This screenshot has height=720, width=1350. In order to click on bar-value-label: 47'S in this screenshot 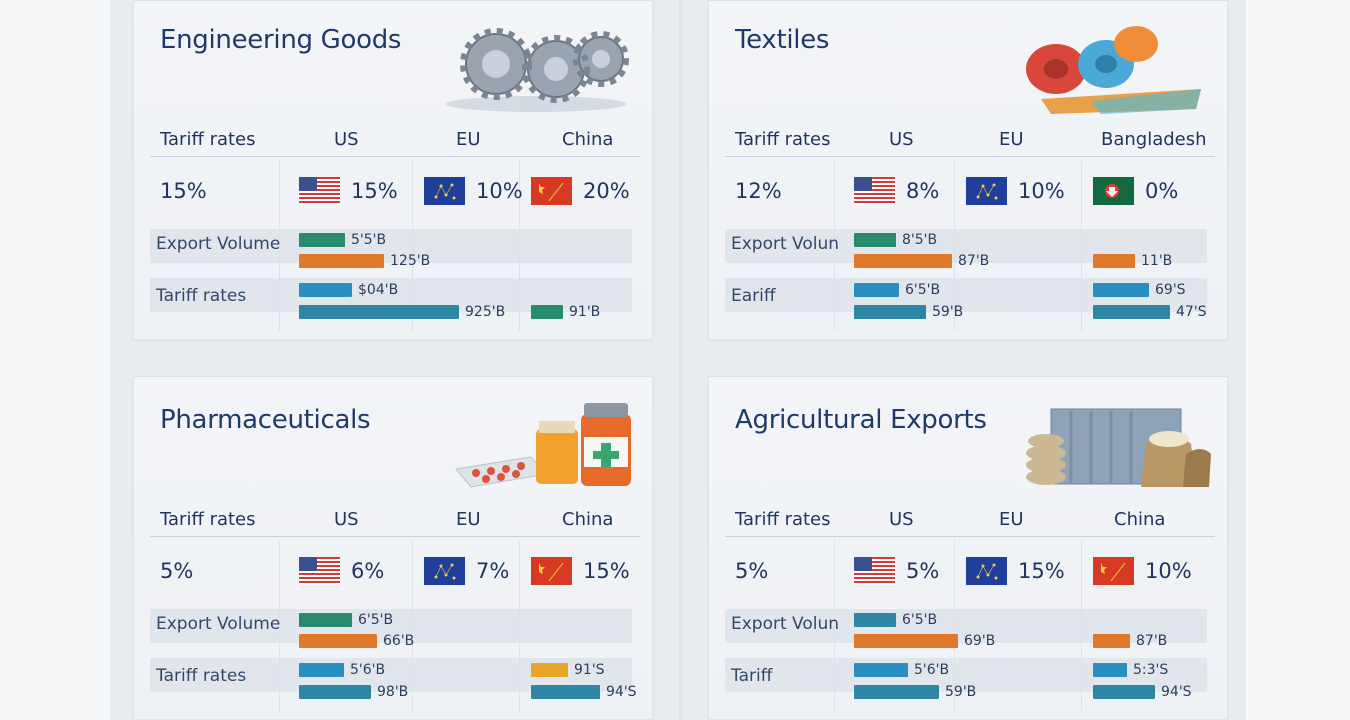, I will do `click(1191, 312)`.